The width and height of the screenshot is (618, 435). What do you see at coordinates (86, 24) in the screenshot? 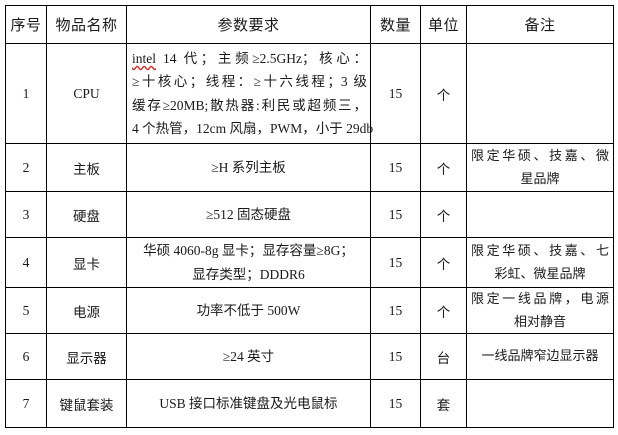
I see `column-header-name: 物品名称` at bounding box center [86, 24].